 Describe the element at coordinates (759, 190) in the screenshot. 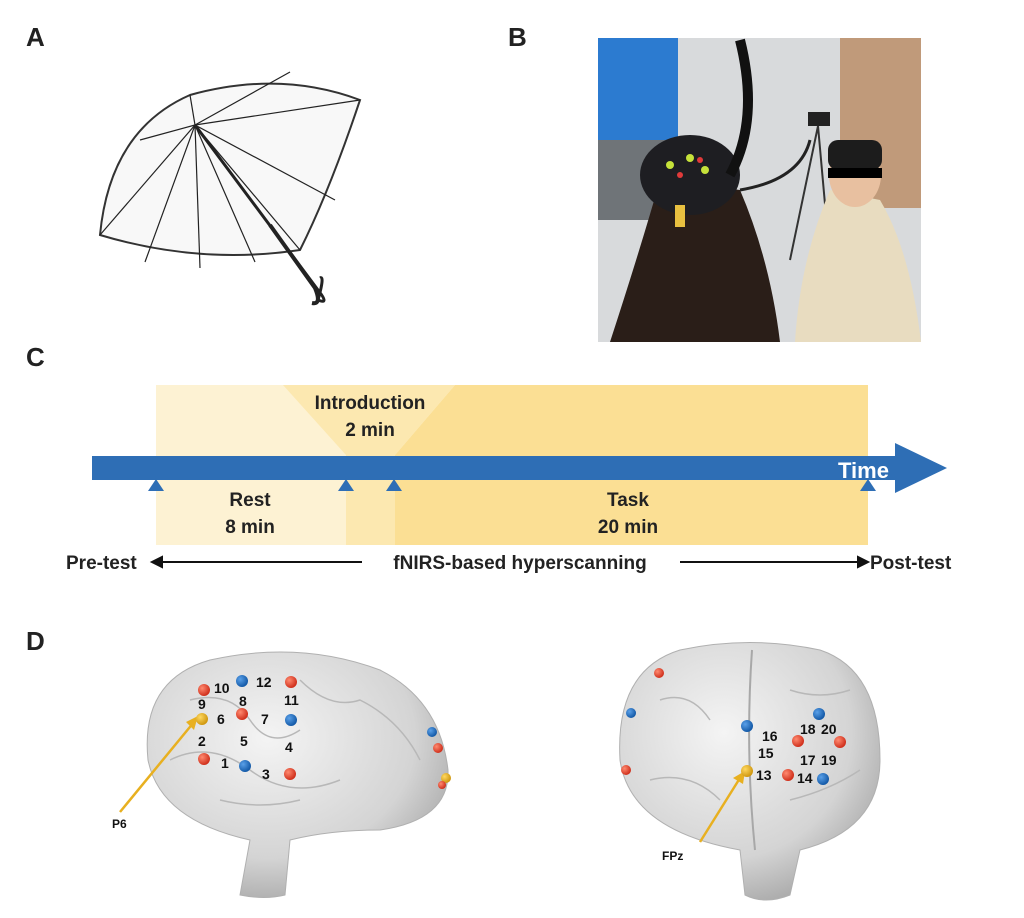

I see `experiment-photo` at that location.